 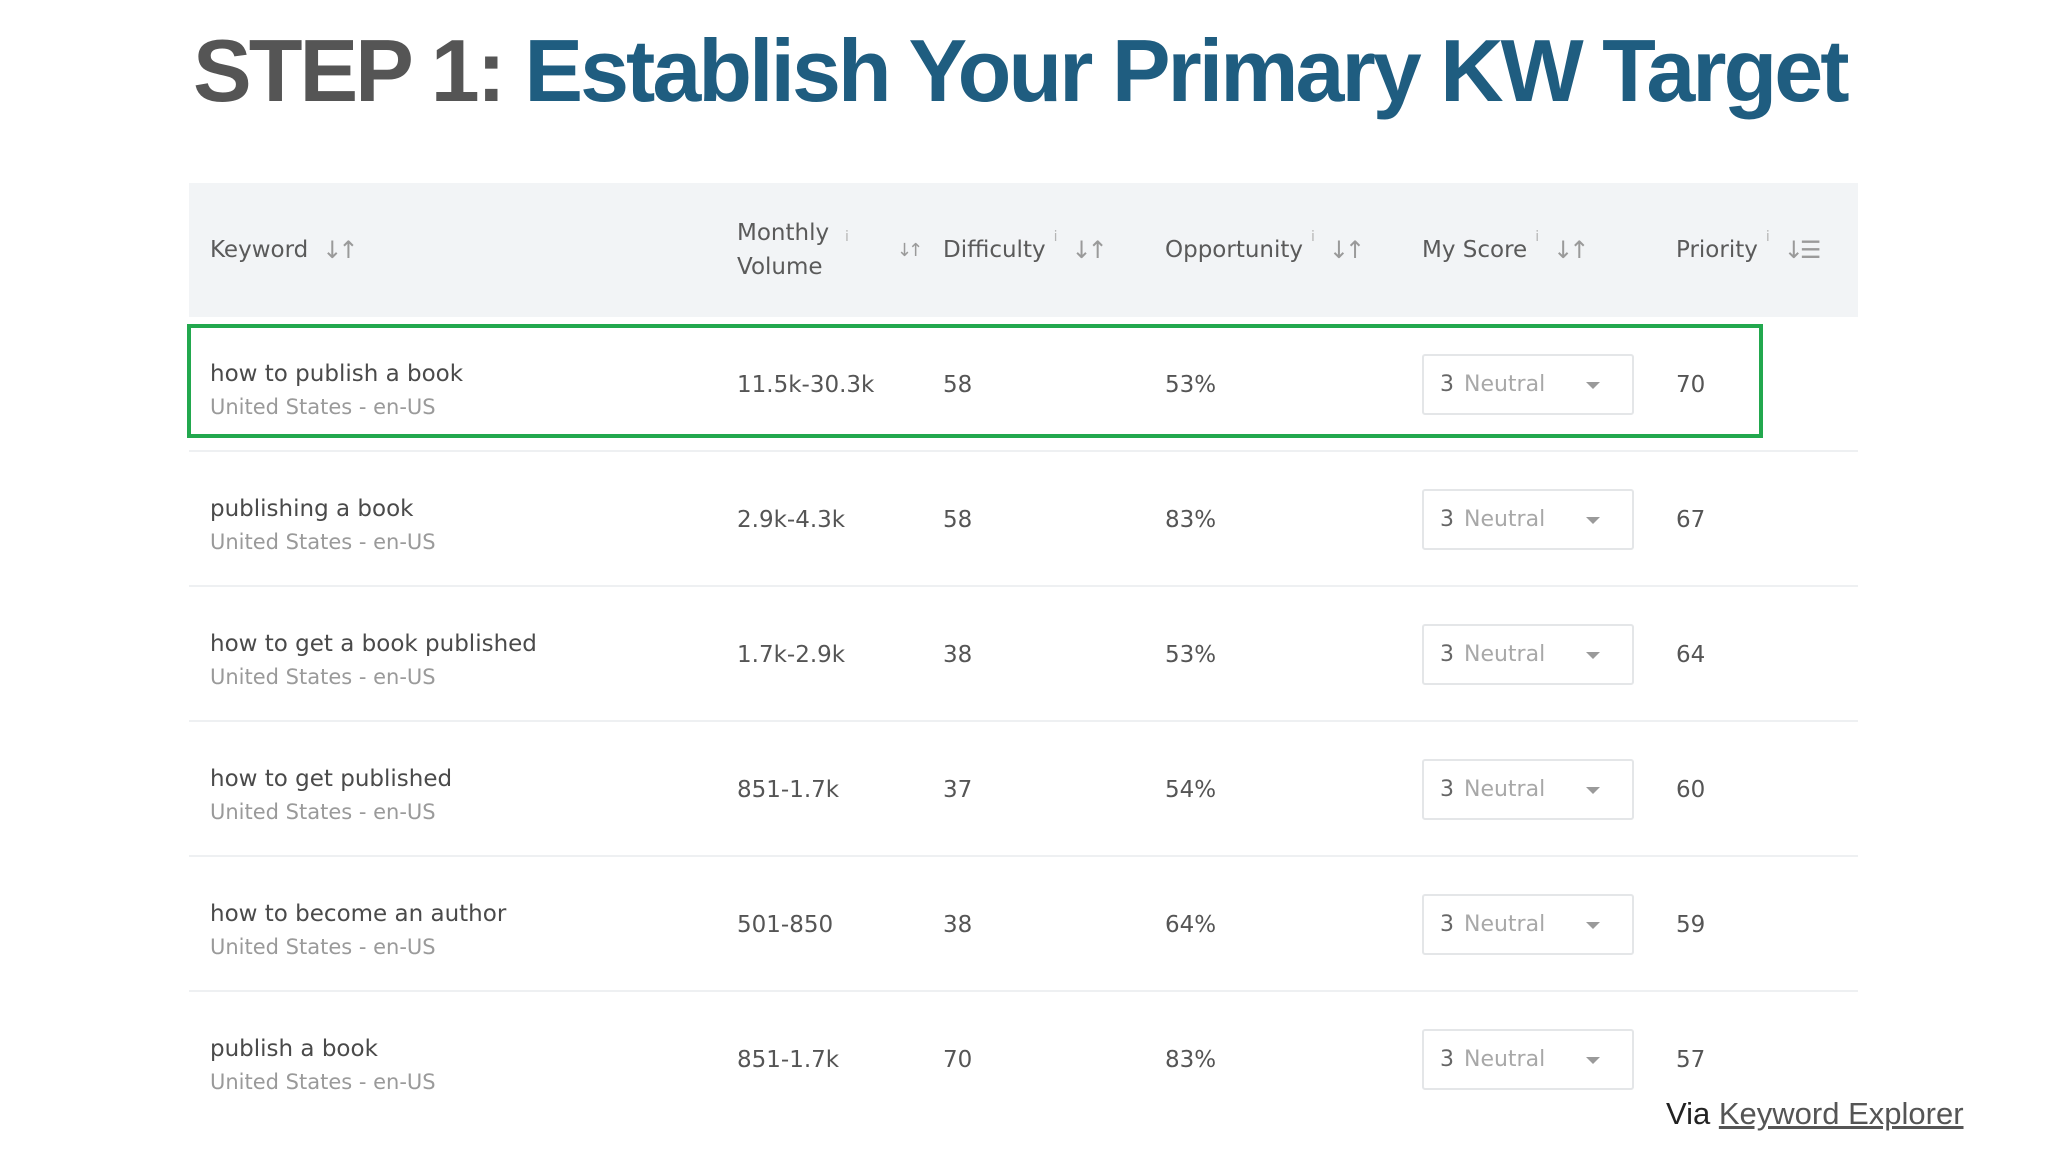 What do you see at coordinates (1191, 924) in the screenshot?
I see `opportunity-value: 64%` at bounding box center [1191, 924].